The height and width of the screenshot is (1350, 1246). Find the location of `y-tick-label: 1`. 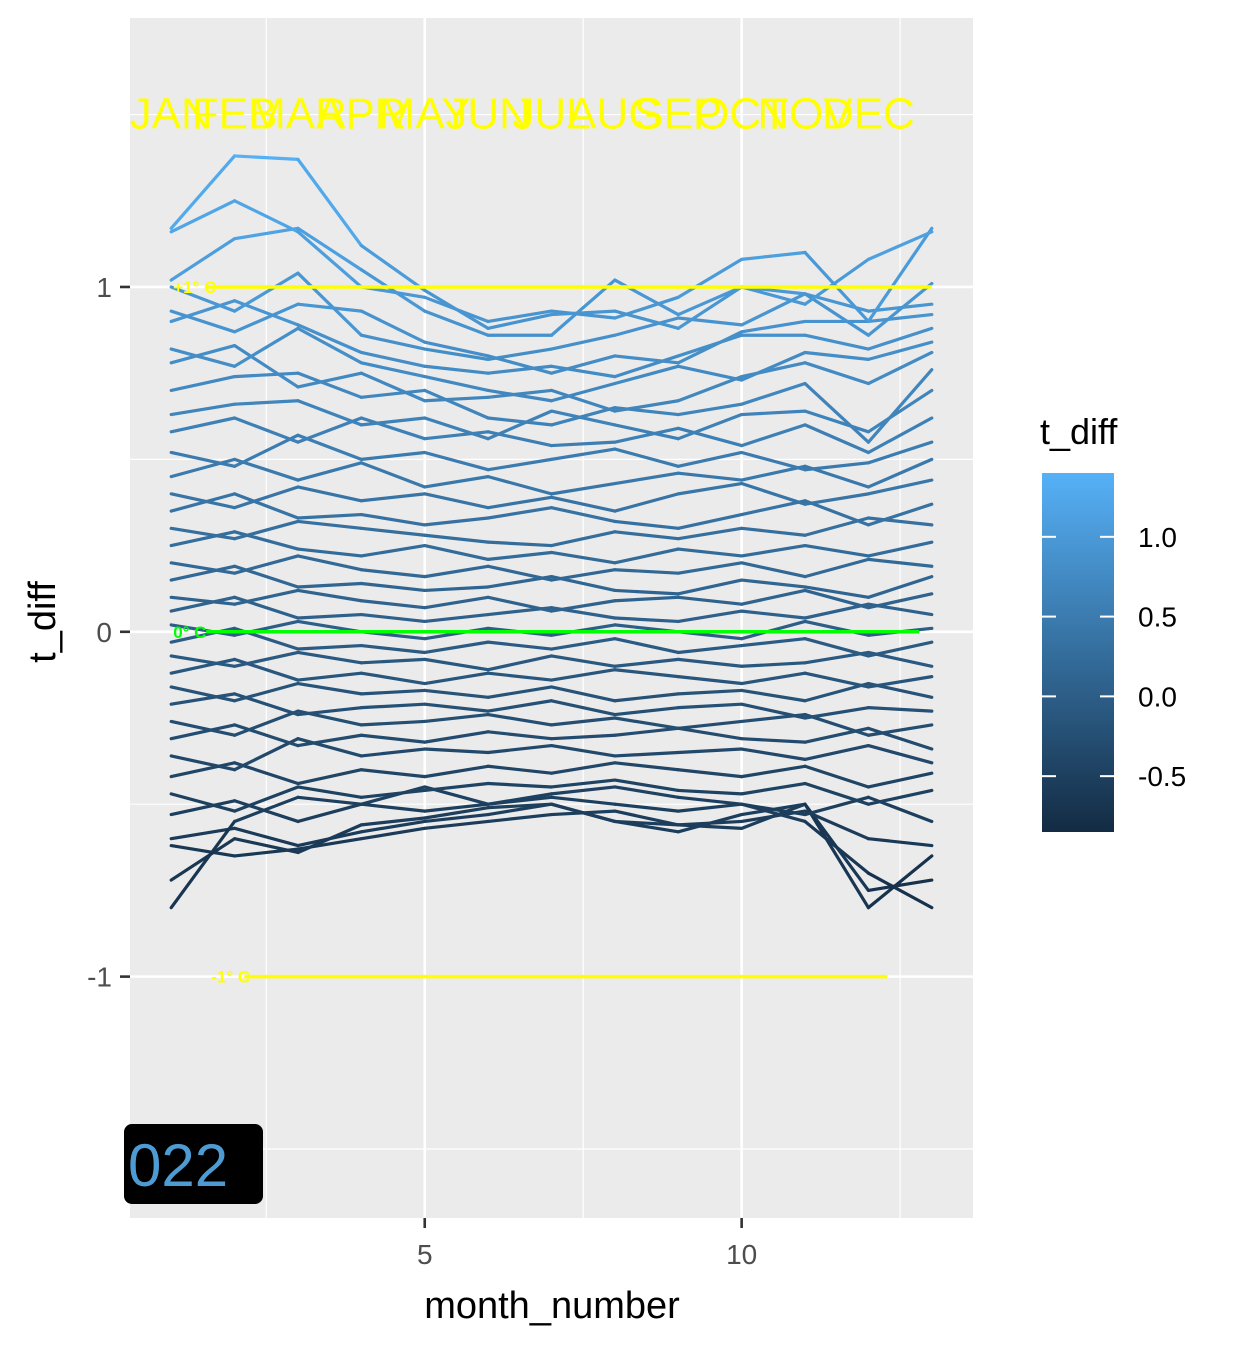

y-tick-label: 1 is located at coordinates (104, 287).